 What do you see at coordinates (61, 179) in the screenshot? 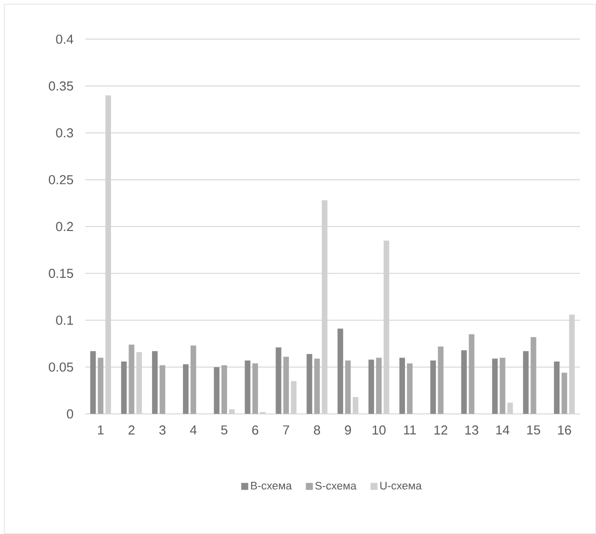
I see `y-tick-label: 0.25` at bounding box center [61, 179].